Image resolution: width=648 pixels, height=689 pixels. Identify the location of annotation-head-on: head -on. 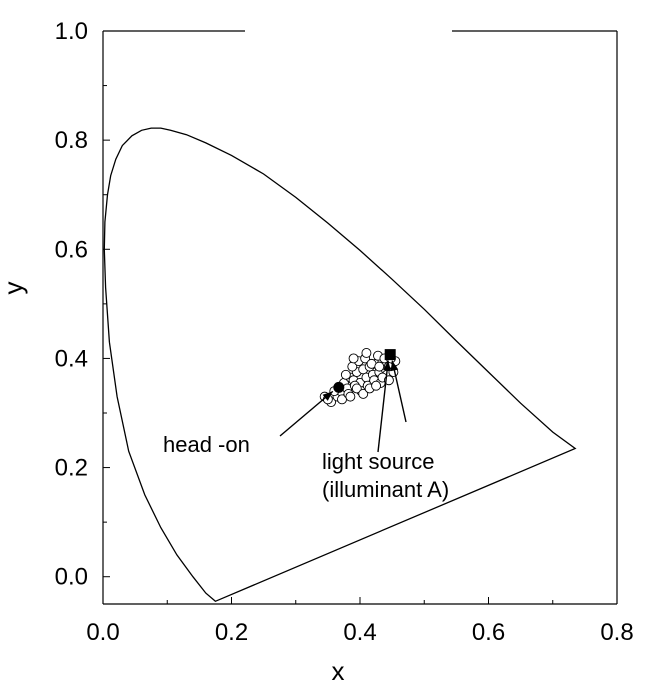
(206, 444).